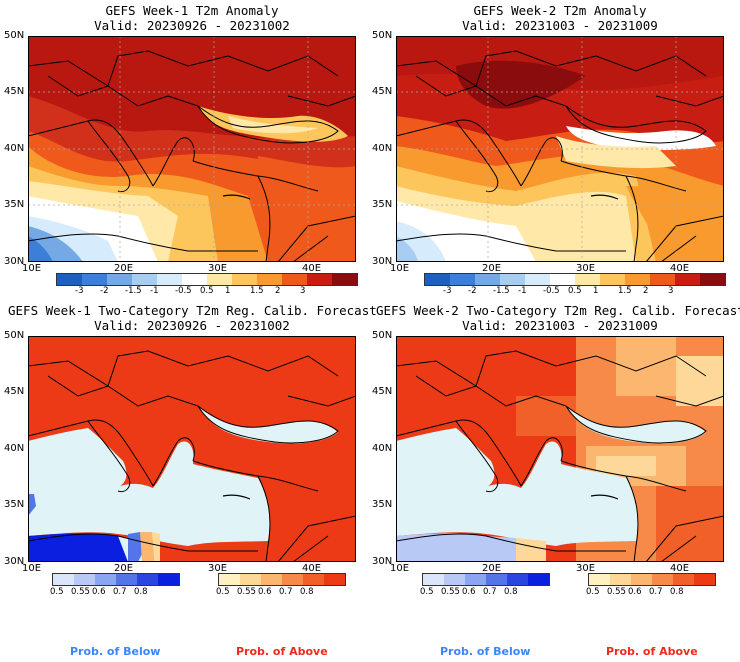 The width and height of the screenshot is (740, 662). Describe the element at coordinates (652, 651) in the screenshot. I see `prob-above-label-2: Prob. of Above` at that location.